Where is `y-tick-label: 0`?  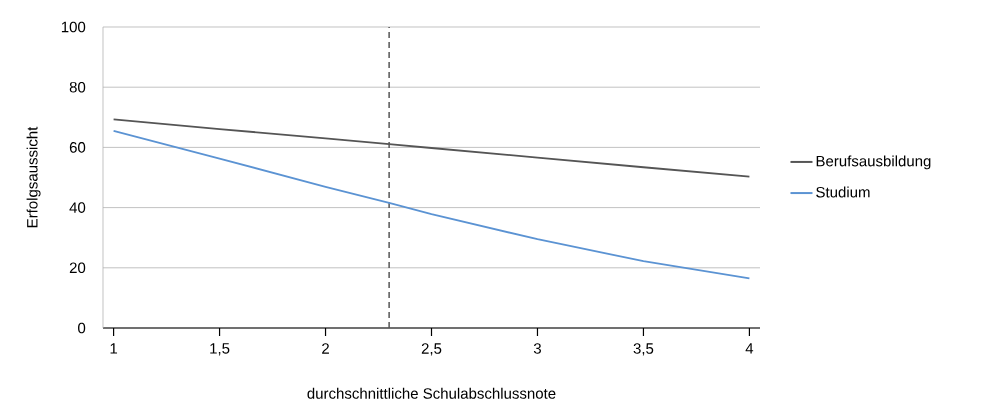
y-tick-label: 0 is located at coordinates (82, 328).